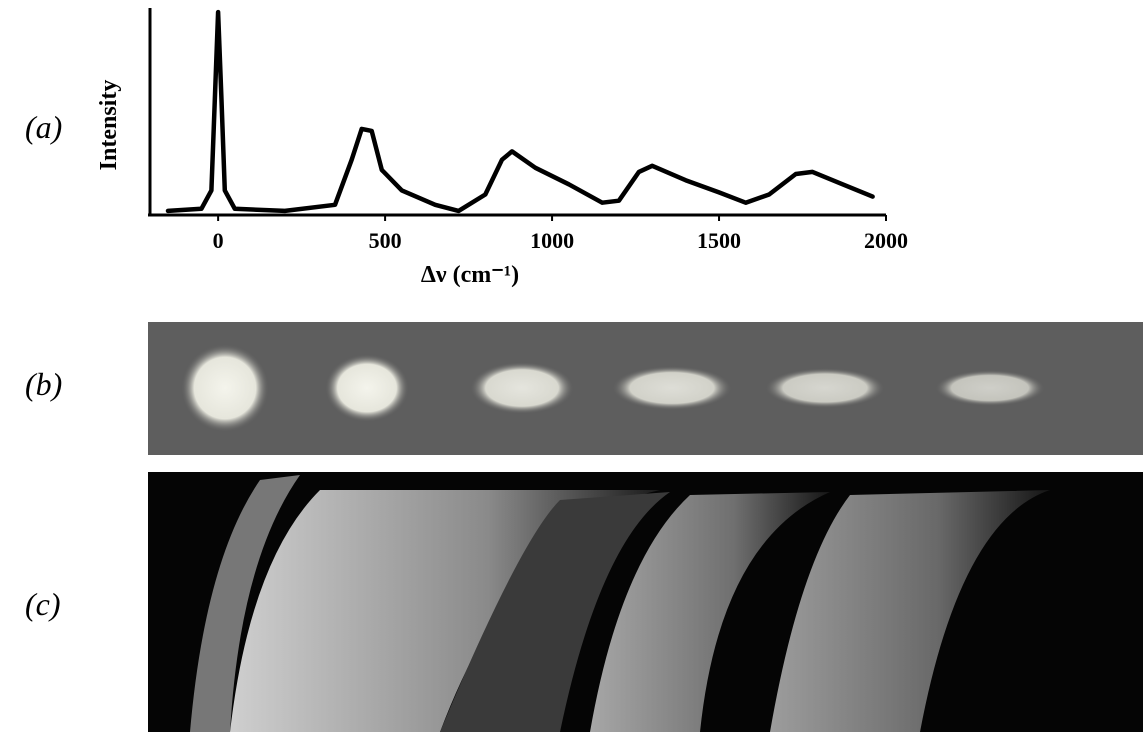 The image size is (1143, 737). I want to click on x-axis-label: Δν (cm⁻¹), so click(470, 275).